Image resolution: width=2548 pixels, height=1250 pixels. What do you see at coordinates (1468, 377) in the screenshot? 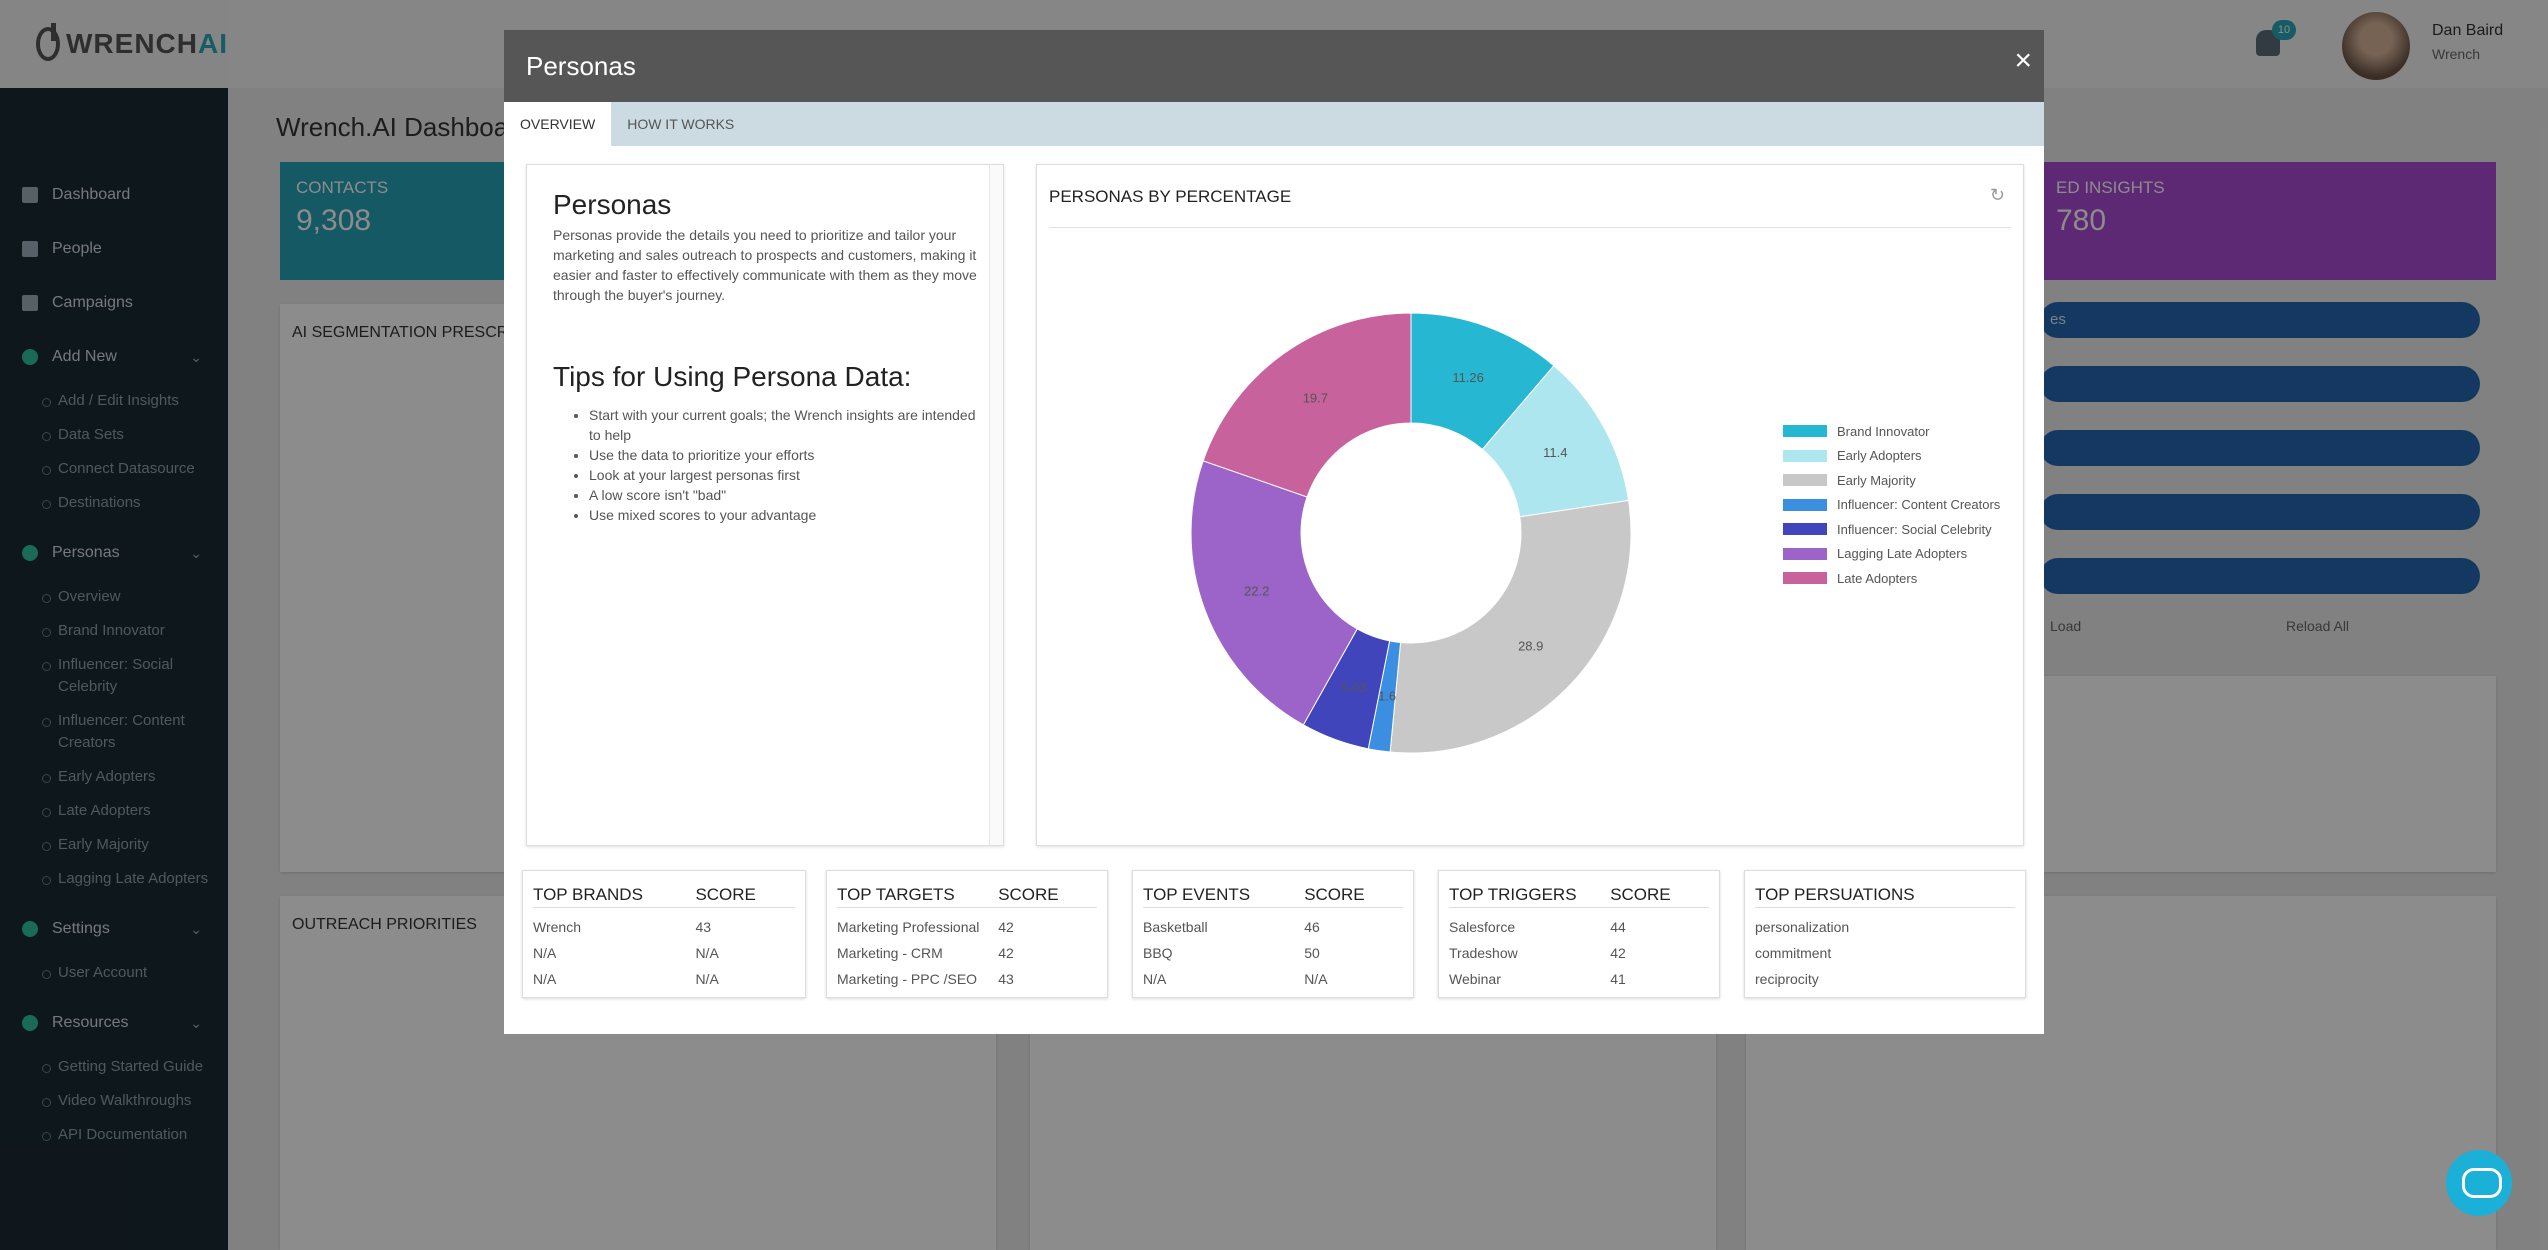
I see `slice-label: 11.26` at bounding box center [1468, 377].